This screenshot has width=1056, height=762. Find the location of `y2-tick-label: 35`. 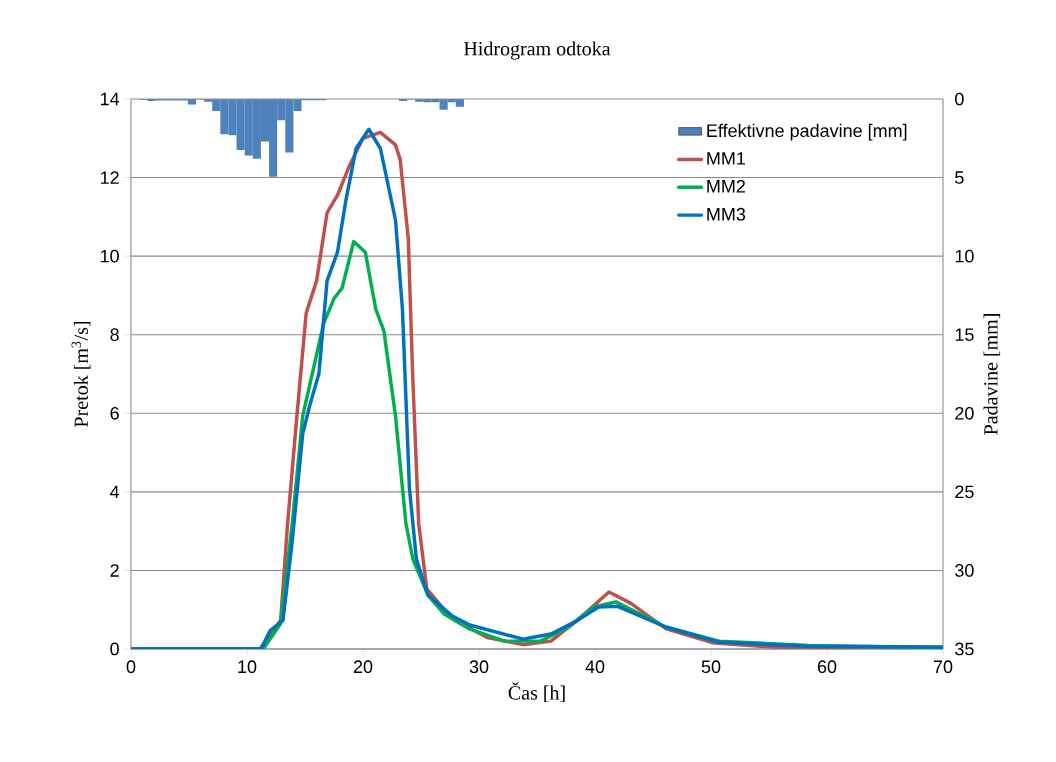

y2-tick-label: 35 is located at coordinates (964, 649).